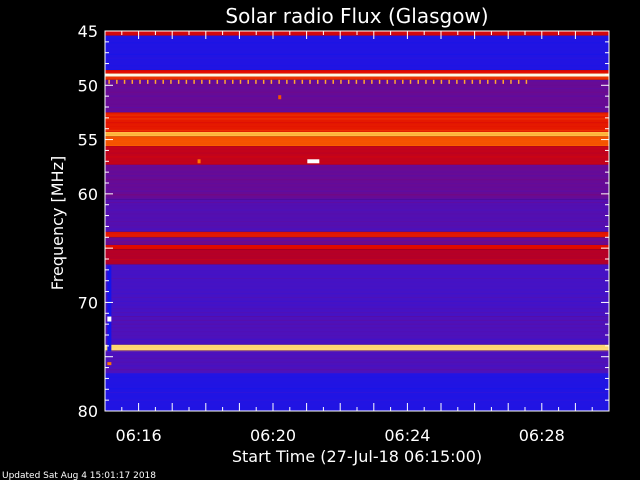 The height and width of the screenshot is (480, 640). What do you see at coordinates (88, 140) in the screenshot?
I see `y-tick-label: 55` at bounding box center [88, 140].